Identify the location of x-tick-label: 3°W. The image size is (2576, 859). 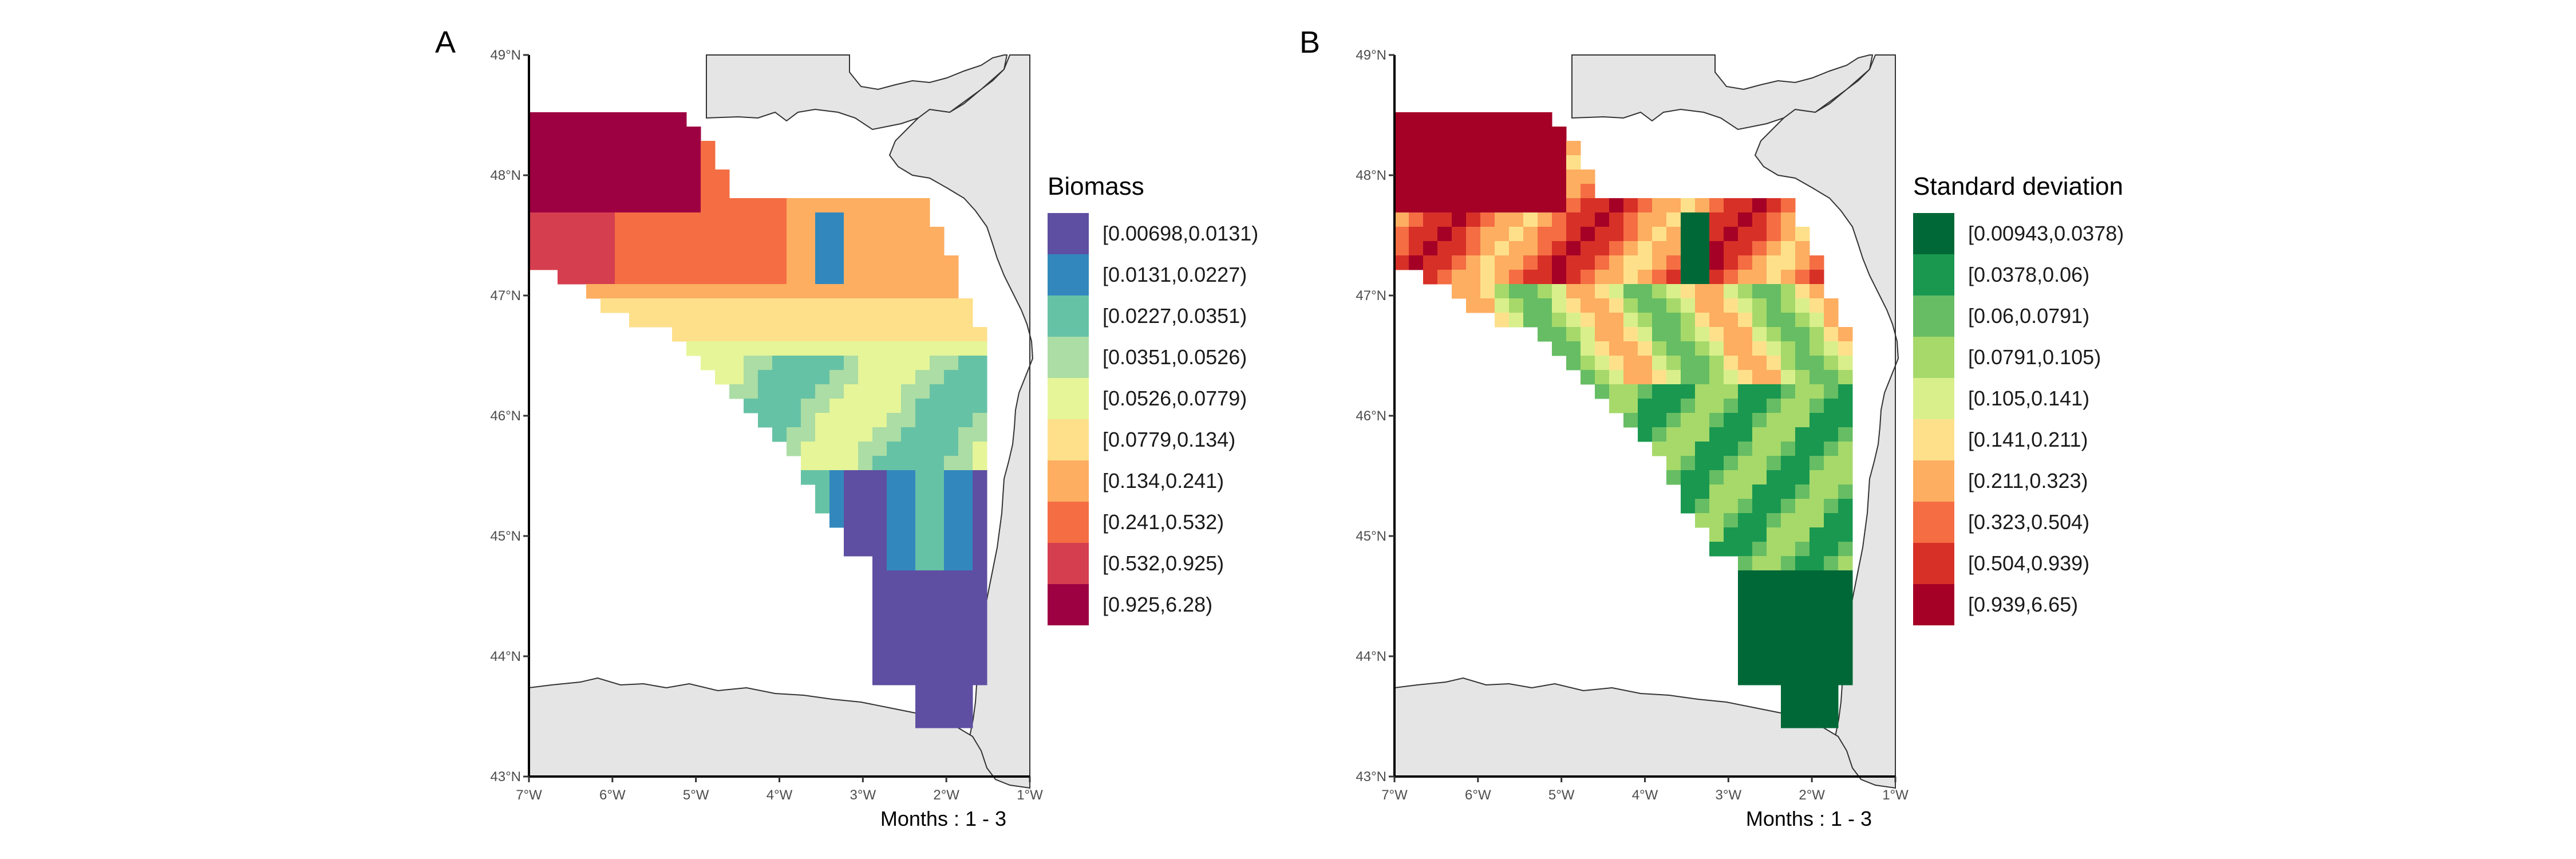
(1729, 795).